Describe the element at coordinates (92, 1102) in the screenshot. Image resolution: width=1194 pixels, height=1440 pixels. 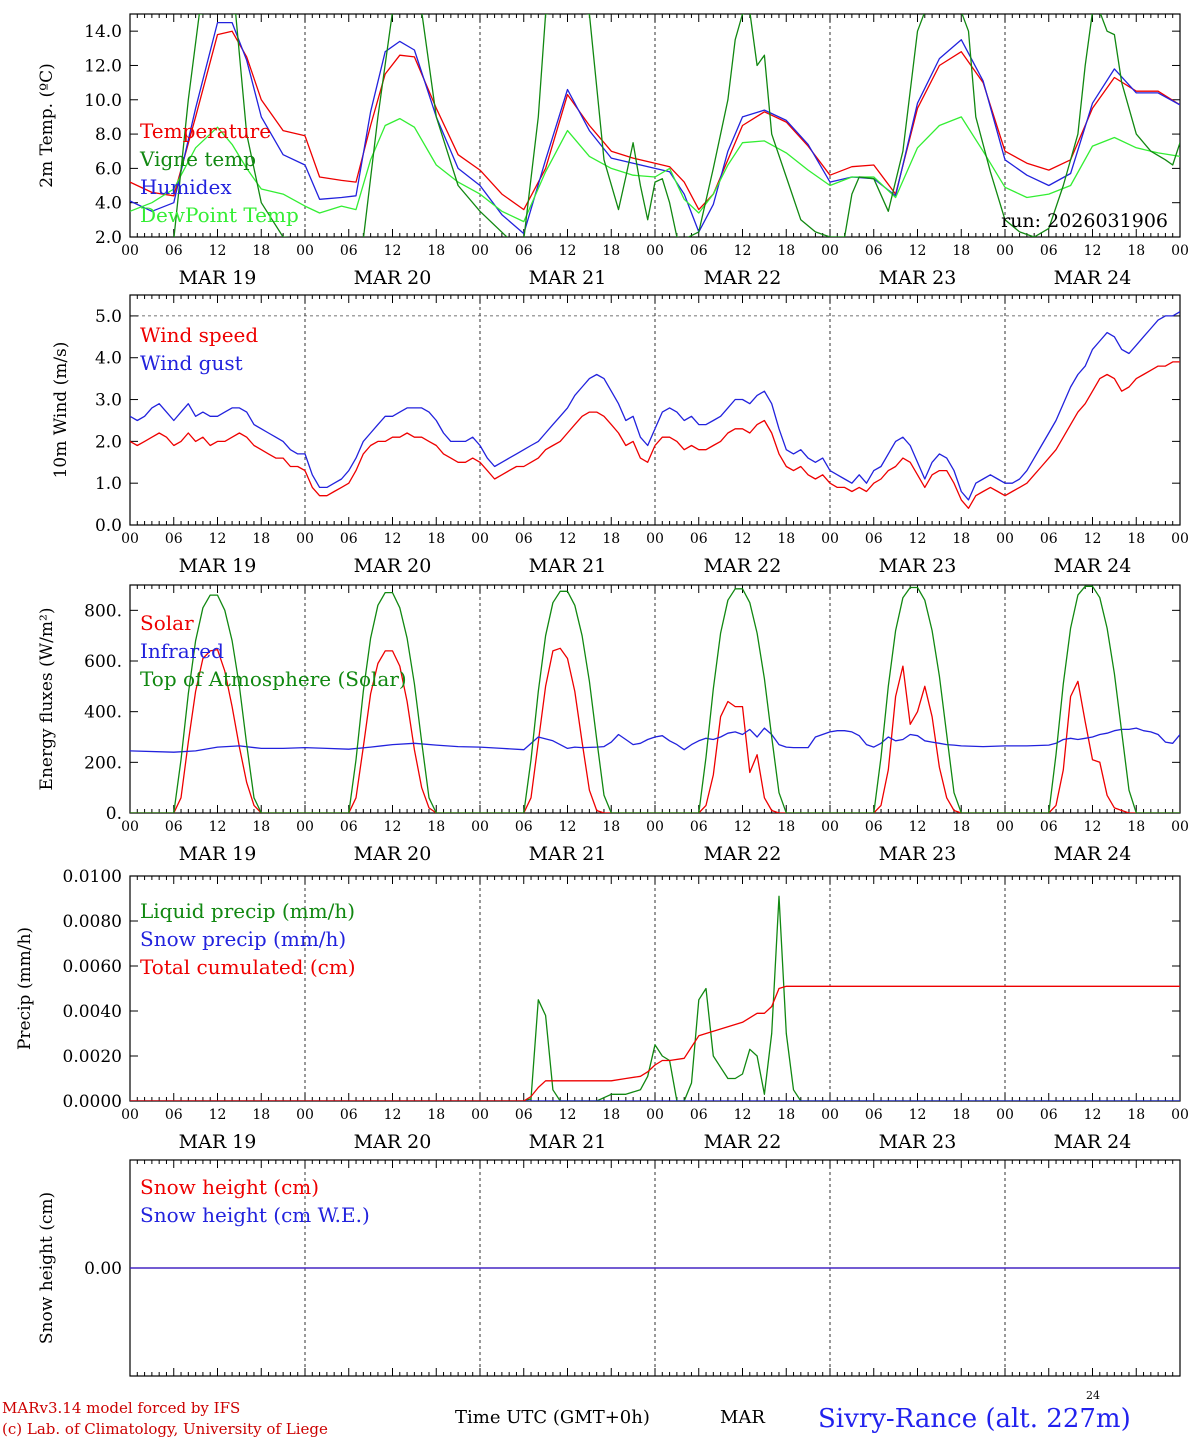
I see `y-tick-label: 0.0000` at that location.